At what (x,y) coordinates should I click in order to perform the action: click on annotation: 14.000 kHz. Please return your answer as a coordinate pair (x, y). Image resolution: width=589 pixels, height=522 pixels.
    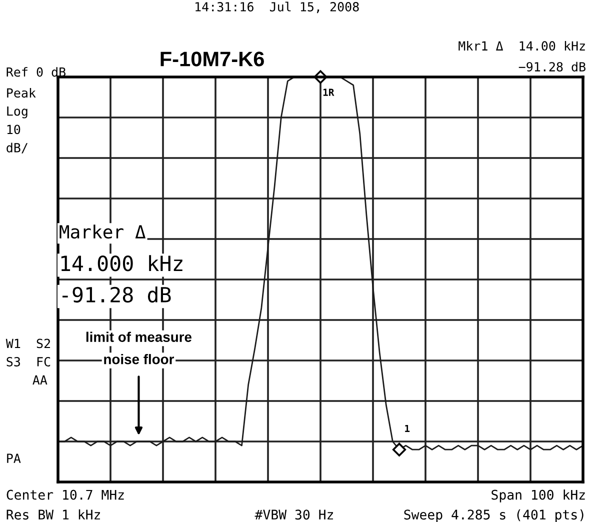
    Looking at the image, I should click on (121, 263).